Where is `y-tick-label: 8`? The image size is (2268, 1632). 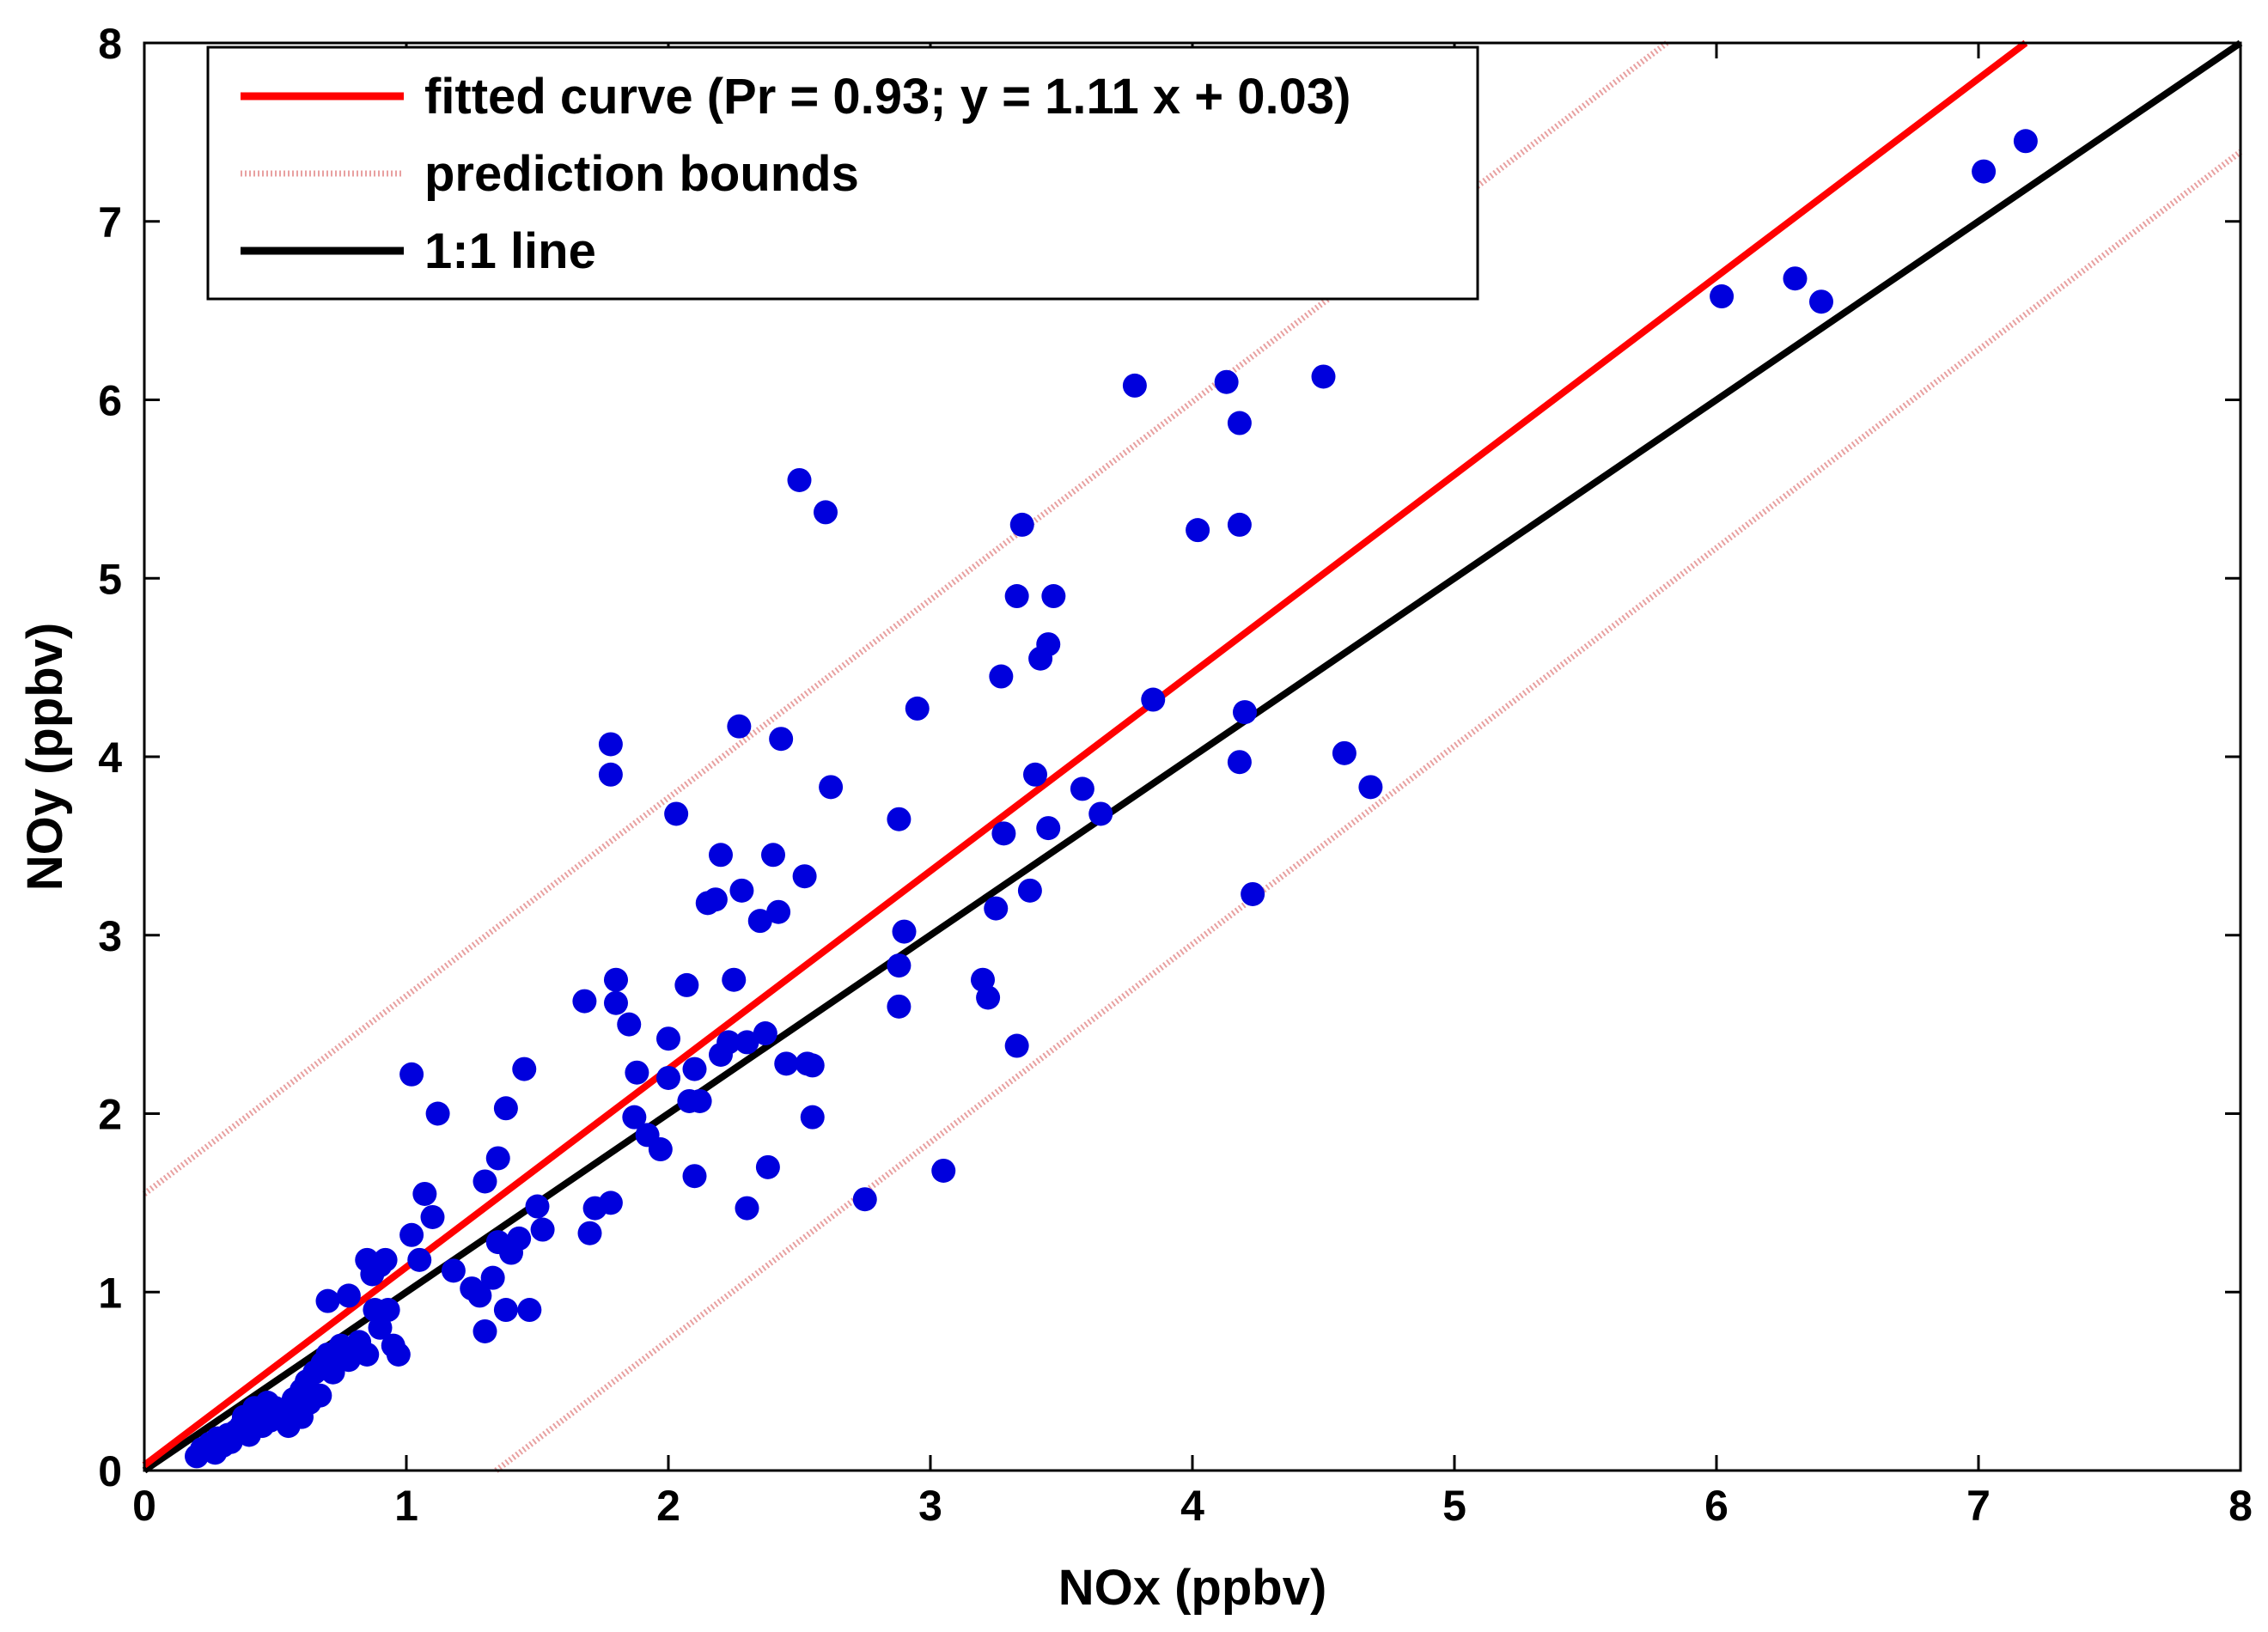
y-tick-label: 8 is located at coordinates (110, 44).